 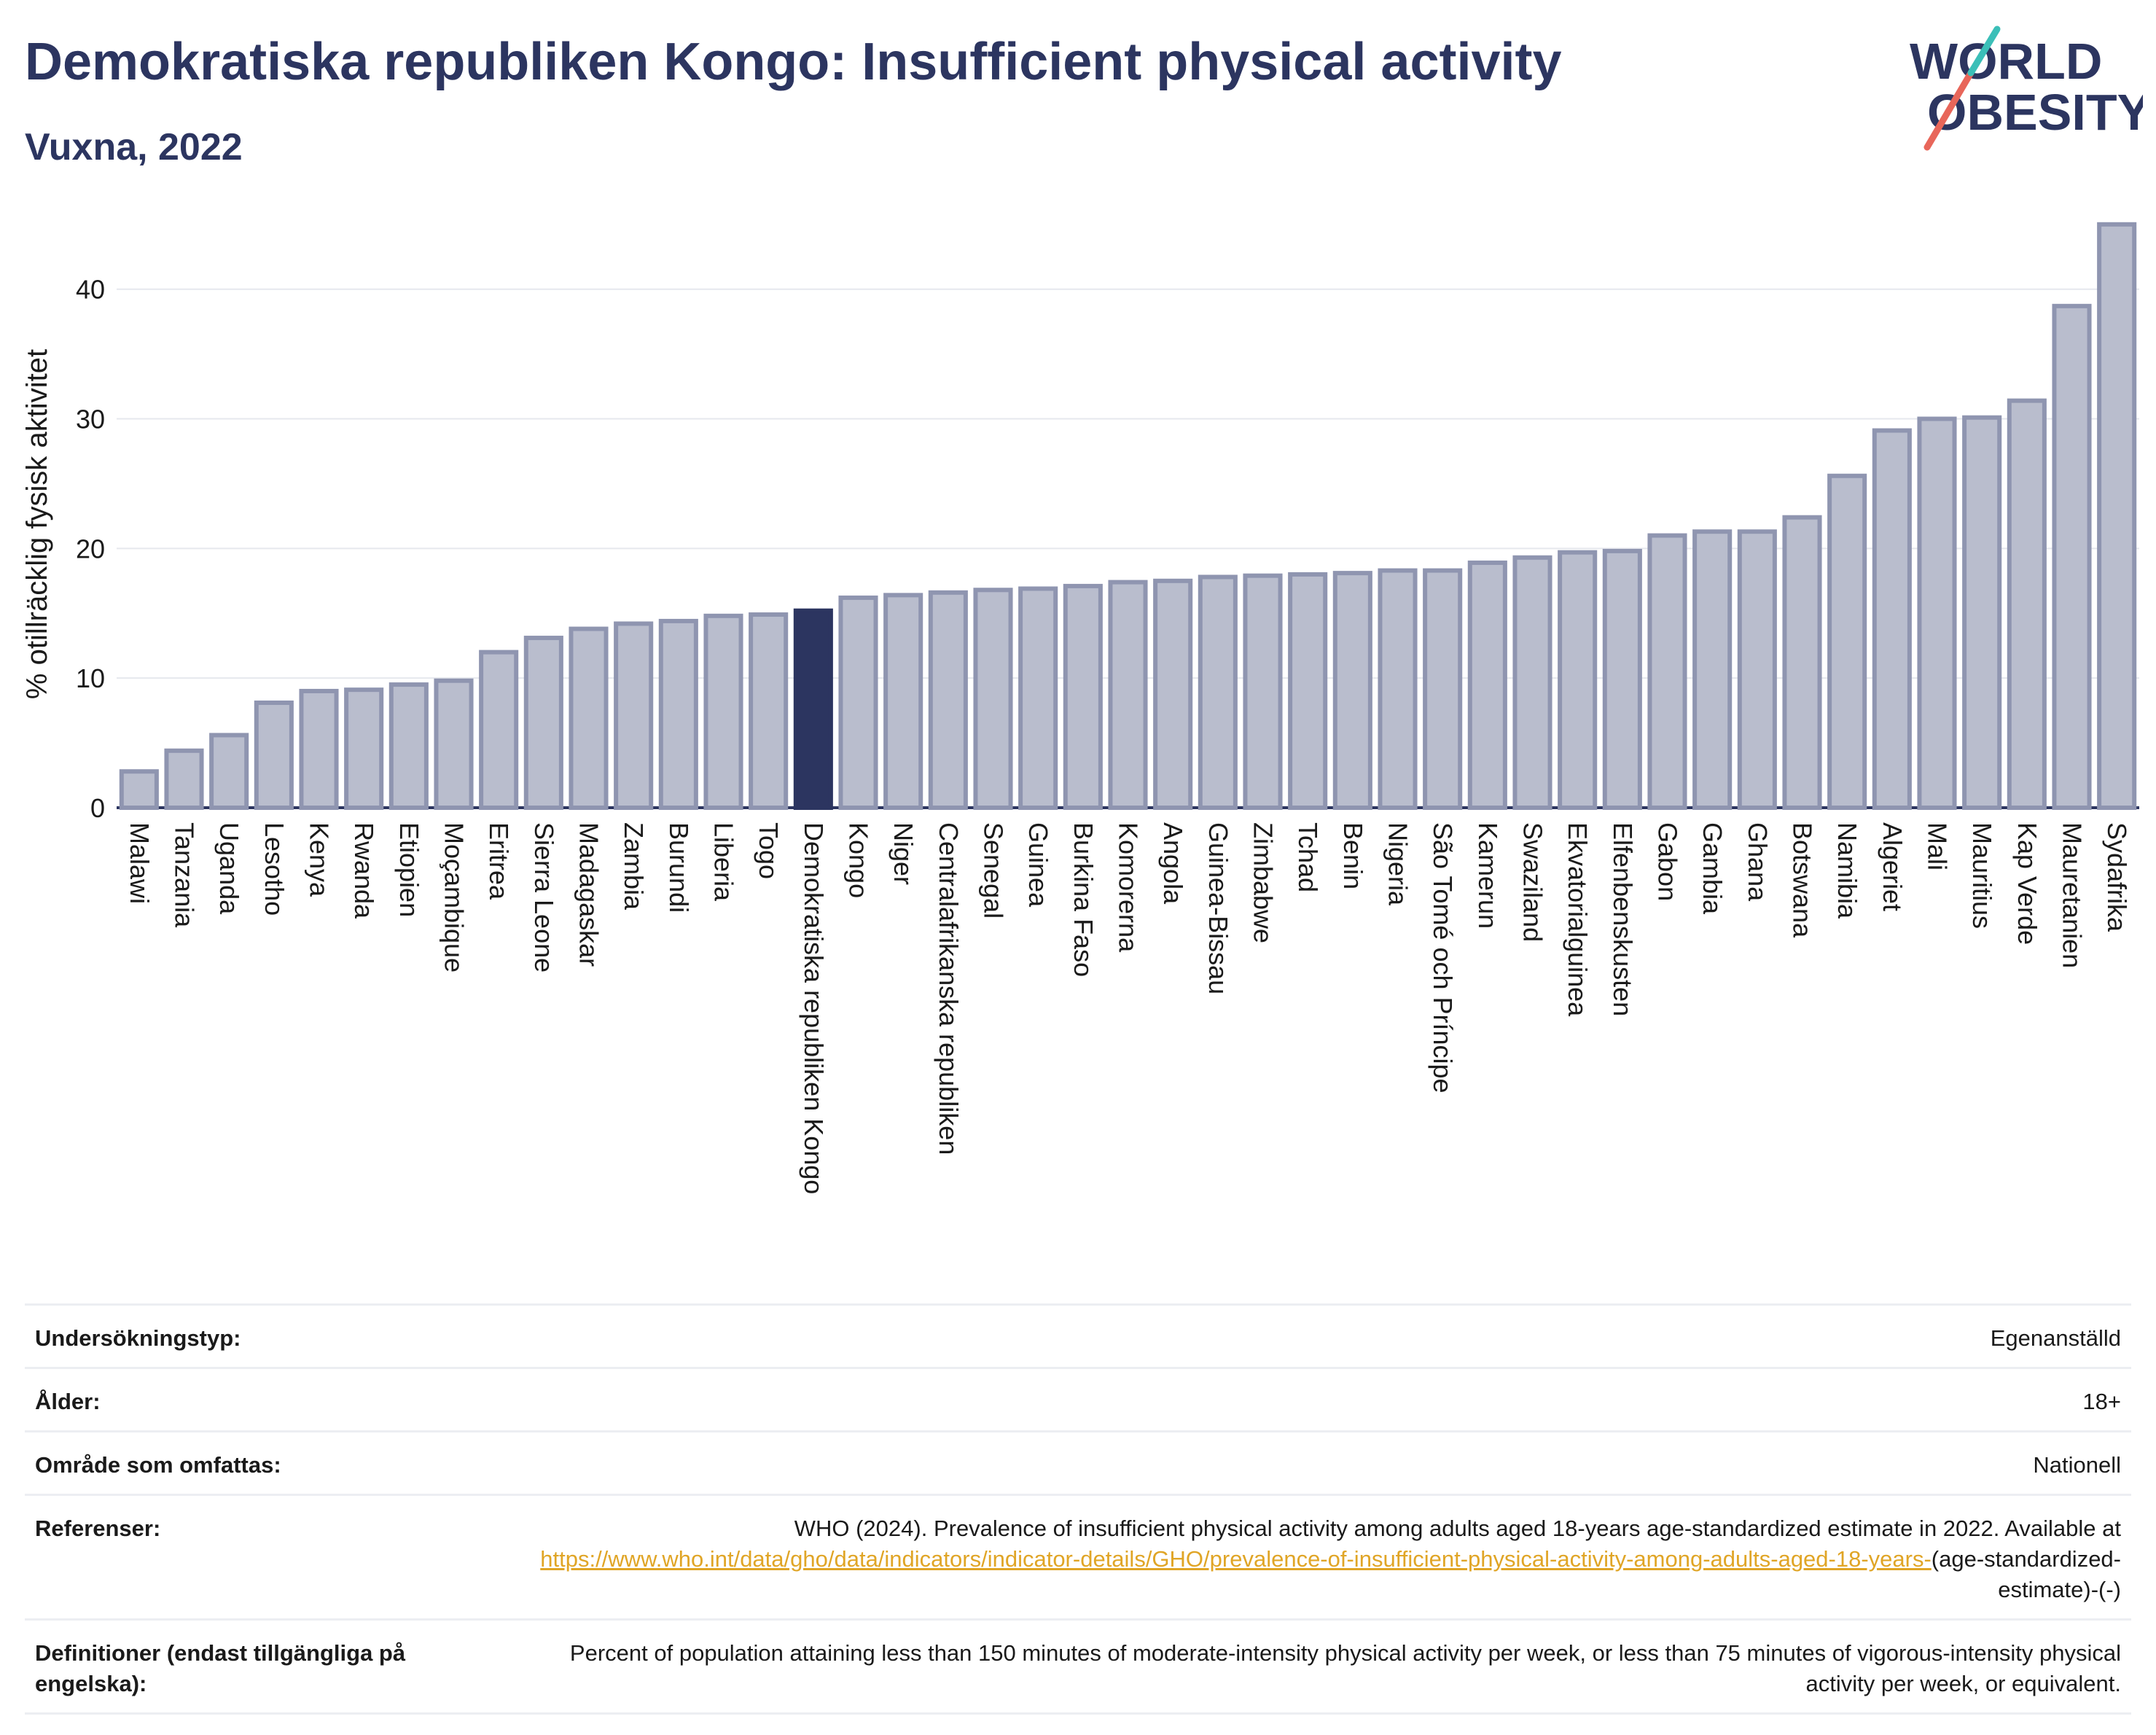 What do you see at coordinates (2027, 604) in the screenshot?
I see `bar-kap-verde` at bounding box center [2027, 604].